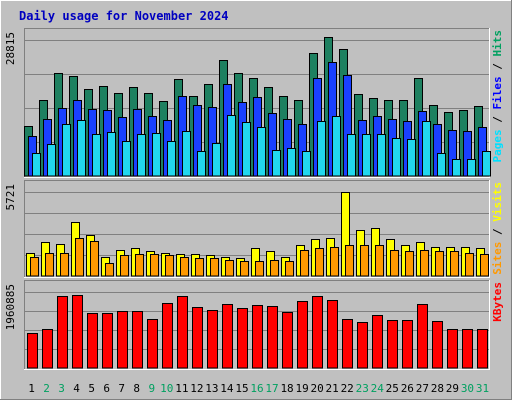 The height and width of the screenshot is (405, 512). Describe the element at coordinates (91, 388) in the screenshot. I see `x-tick-label: 5` at that location.